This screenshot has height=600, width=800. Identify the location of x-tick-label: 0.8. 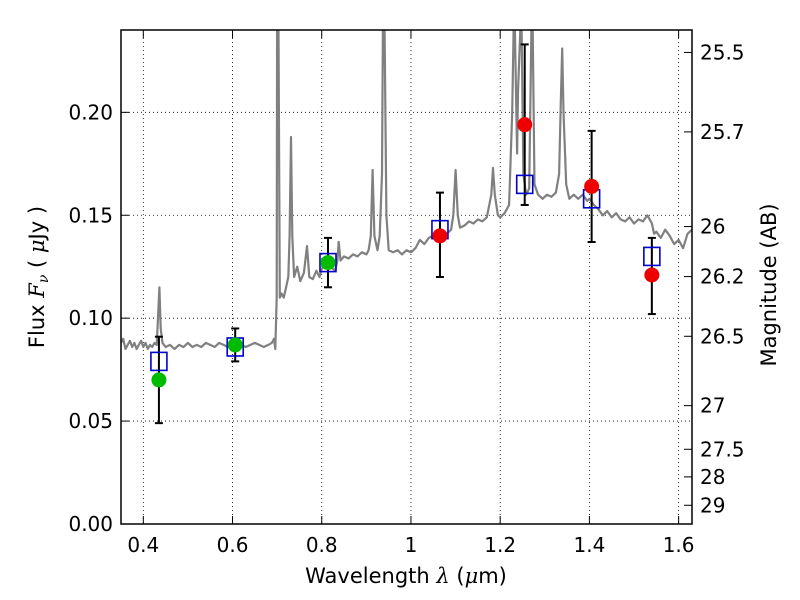
(322, 545).